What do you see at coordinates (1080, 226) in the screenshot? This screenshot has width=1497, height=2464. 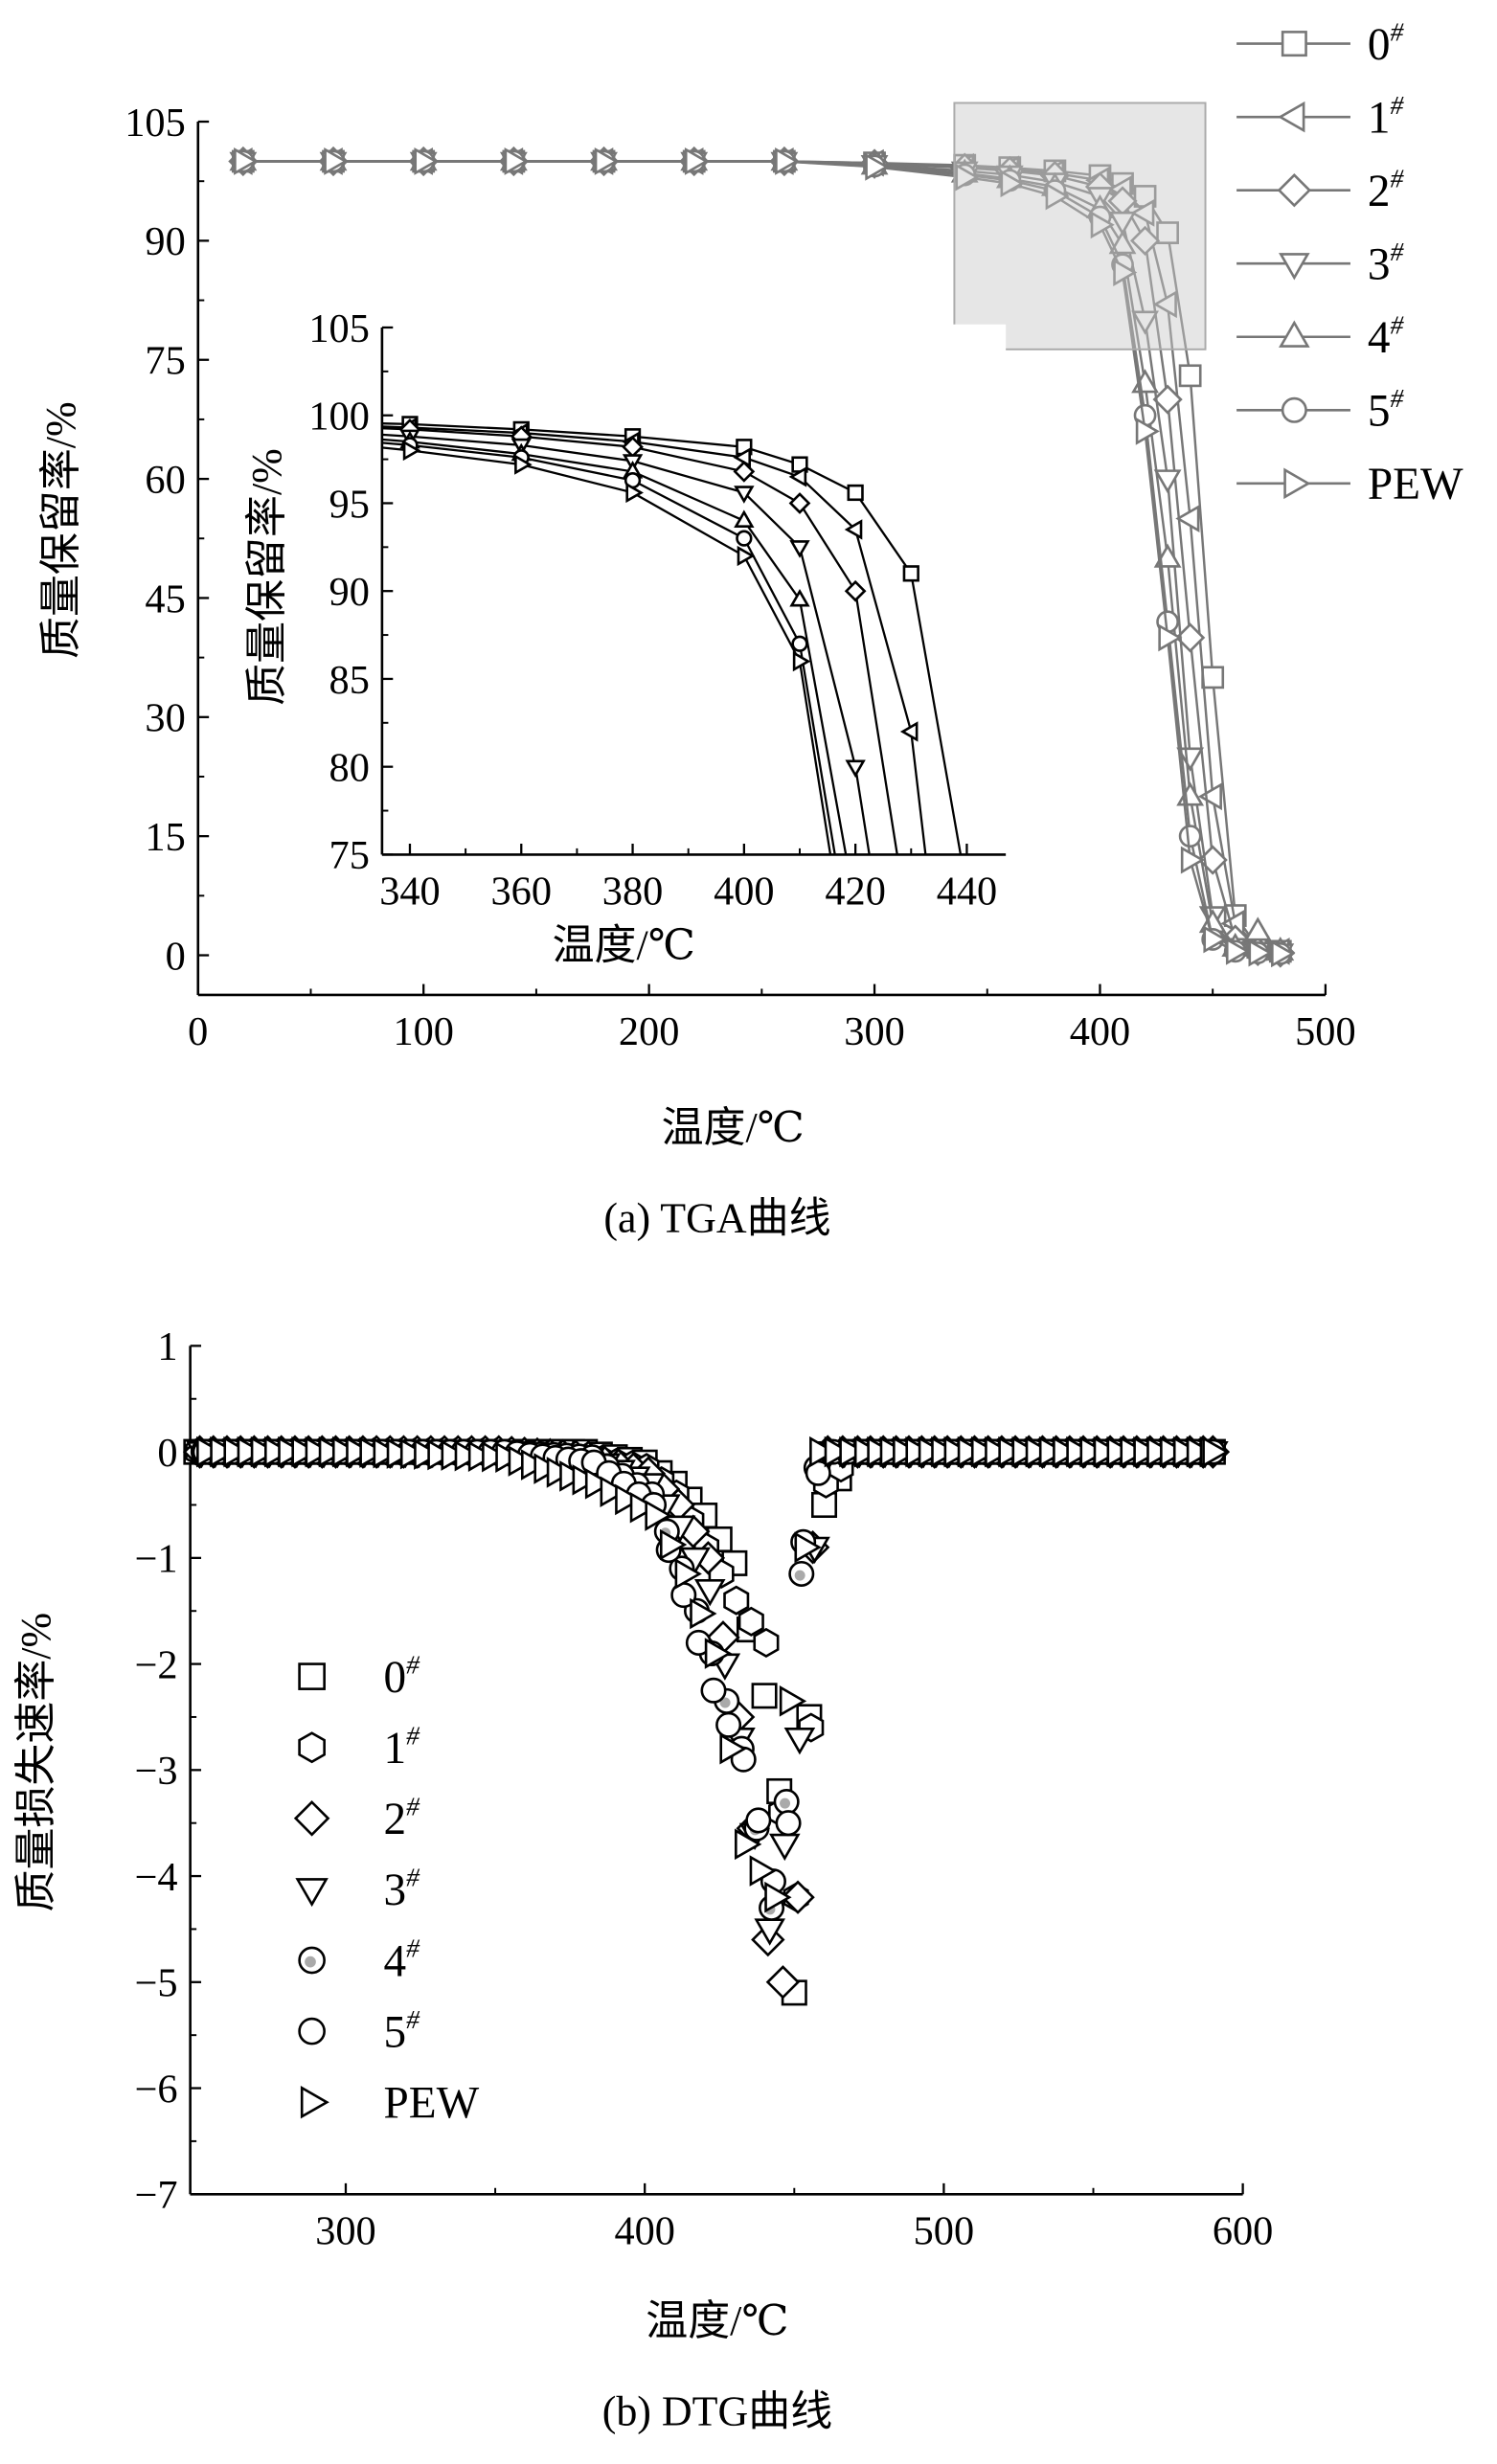 I see `zoom-region-highlight` at bounding box center [1080, 226].